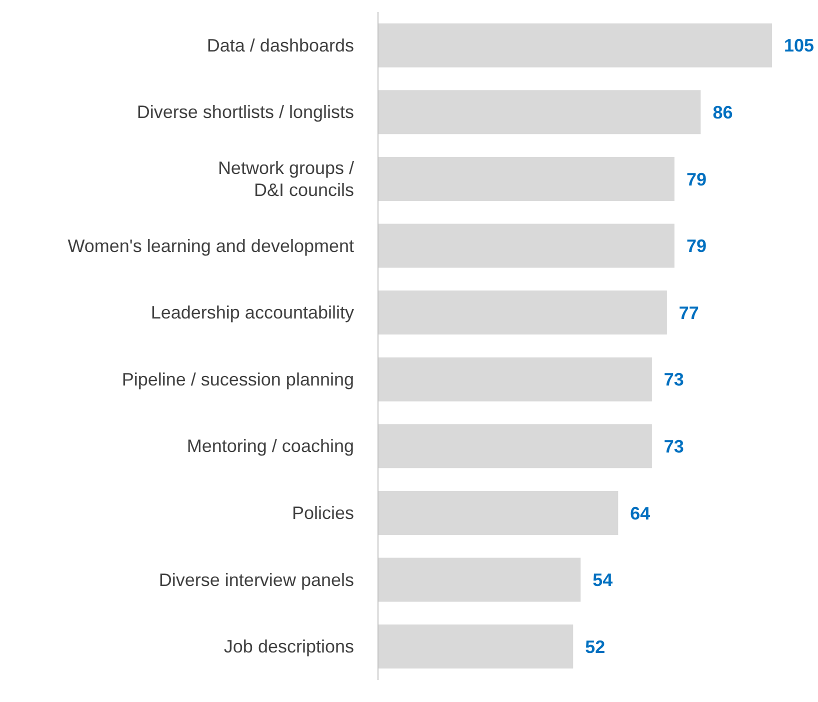  I want to click on data-label: 77, so click(688, 312).